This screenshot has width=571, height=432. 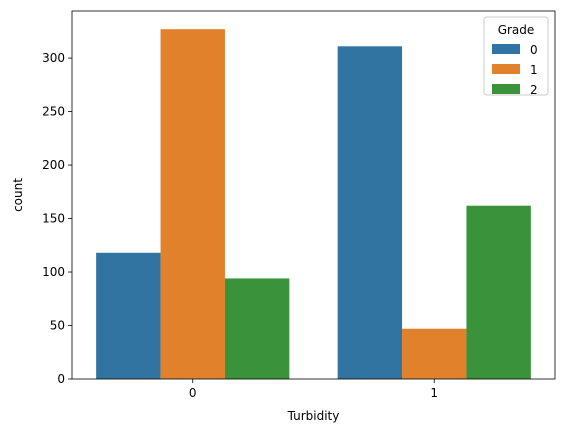 I want to click on y-tick-label: 150, so click(x=53, y=219).